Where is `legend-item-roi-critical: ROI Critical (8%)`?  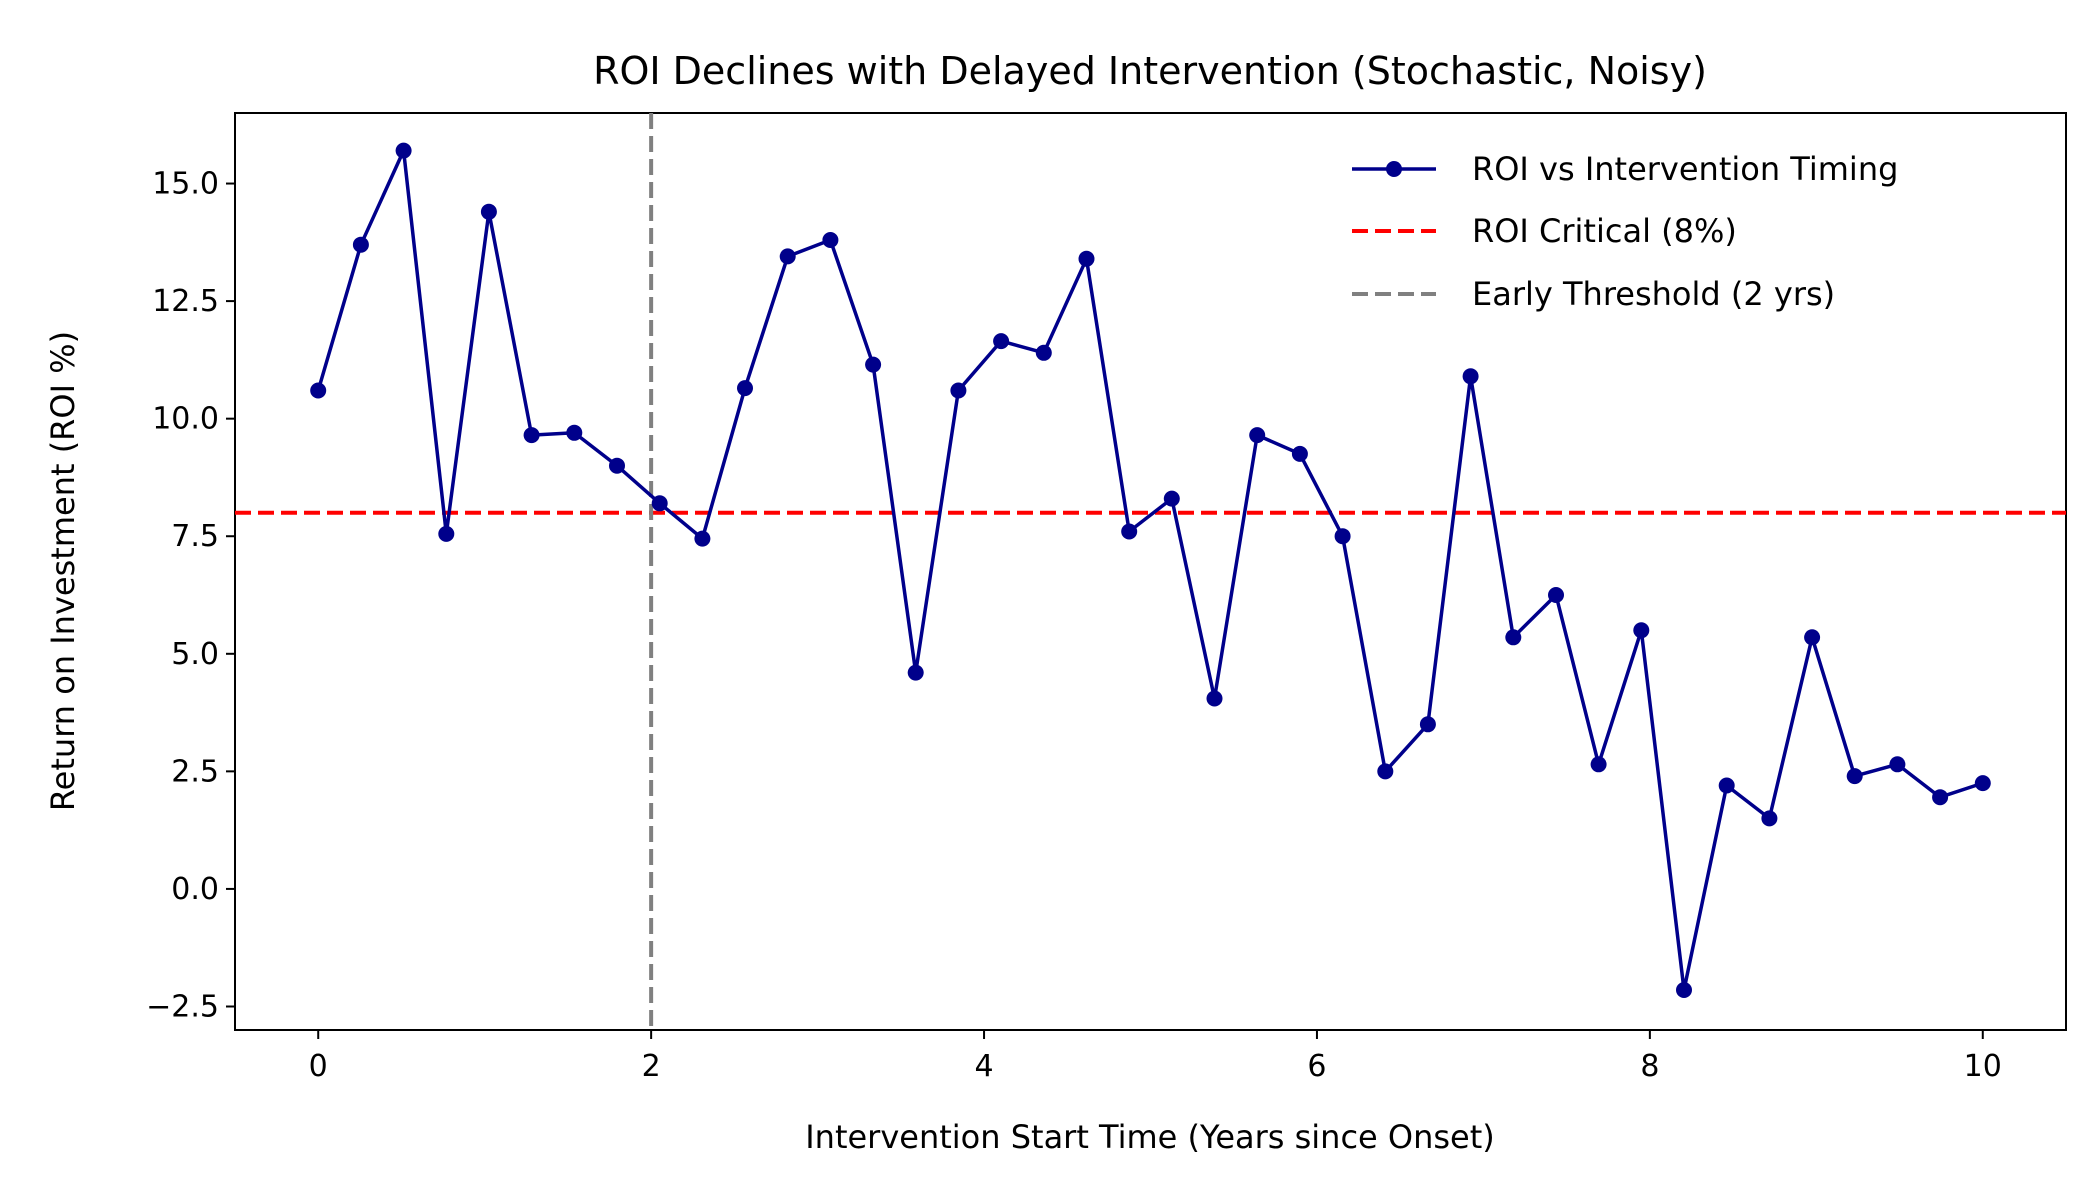
legend-item-roi-critical: ROI Critical (8%) is located at coordinates (1544, 231).